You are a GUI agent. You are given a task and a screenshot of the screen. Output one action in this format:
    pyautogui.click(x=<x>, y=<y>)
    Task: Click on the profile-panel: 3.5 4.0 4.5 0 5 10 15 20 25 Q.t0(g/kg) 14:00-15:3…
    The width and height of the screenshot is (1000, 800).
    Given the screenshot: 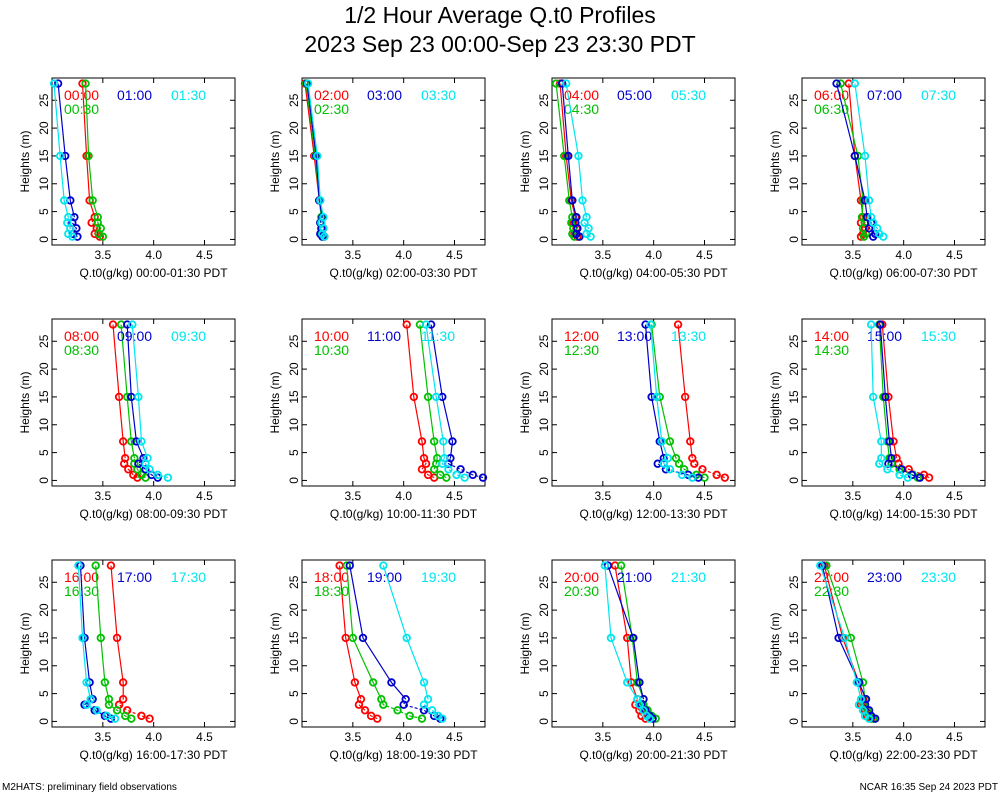 What is the action you would take?
    pyautogui.click(x=877, y=419)
    